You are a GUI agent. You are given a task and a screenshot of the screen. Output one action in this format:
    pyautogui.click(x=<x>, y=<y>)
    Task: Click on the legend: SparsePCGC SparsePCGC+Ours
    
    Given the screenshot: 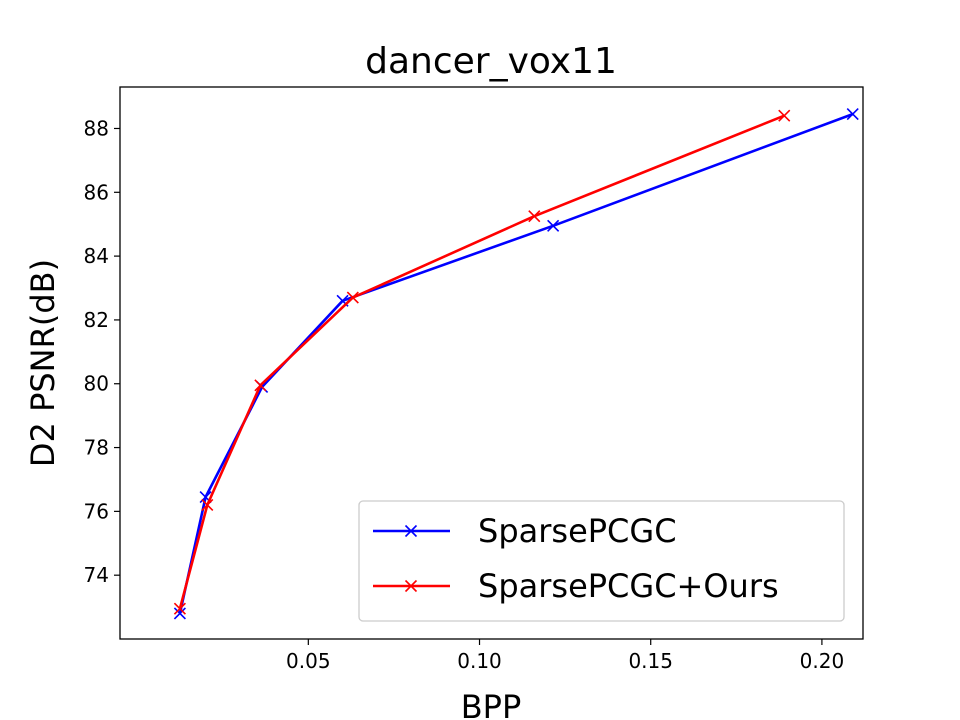 What is the action you would take?
    pyautogui.click(x=601, y=561)
    